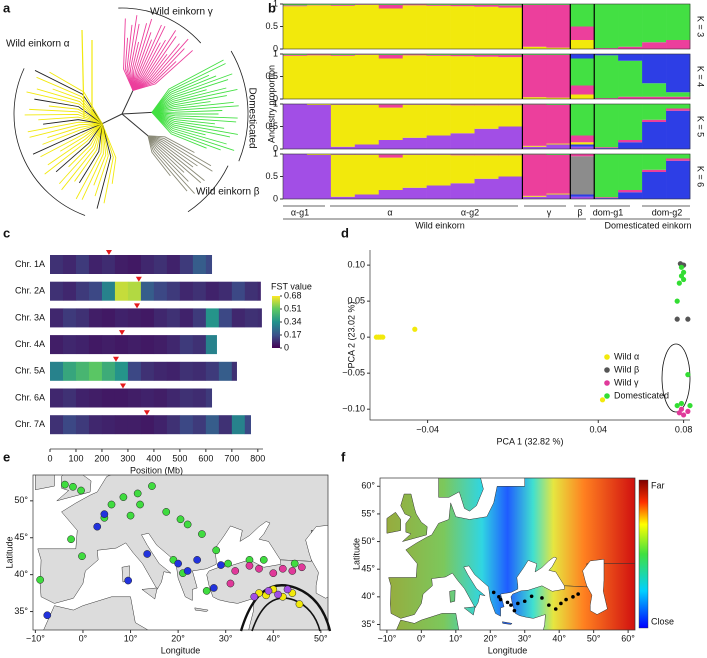 This screenshot has height=658, width=707. Describe the element at coordinates (239, 106) in the screenshot. I see `group-arc` at that location.